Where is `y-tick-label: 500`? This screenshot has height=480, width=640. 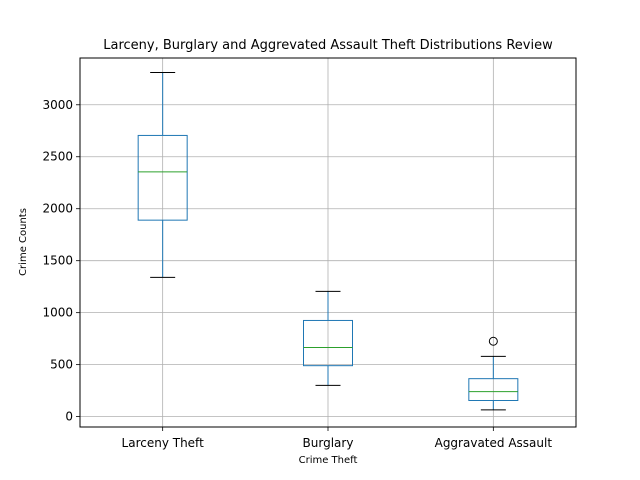 y-tick-label: 500 is located at coordinates (61, 365).